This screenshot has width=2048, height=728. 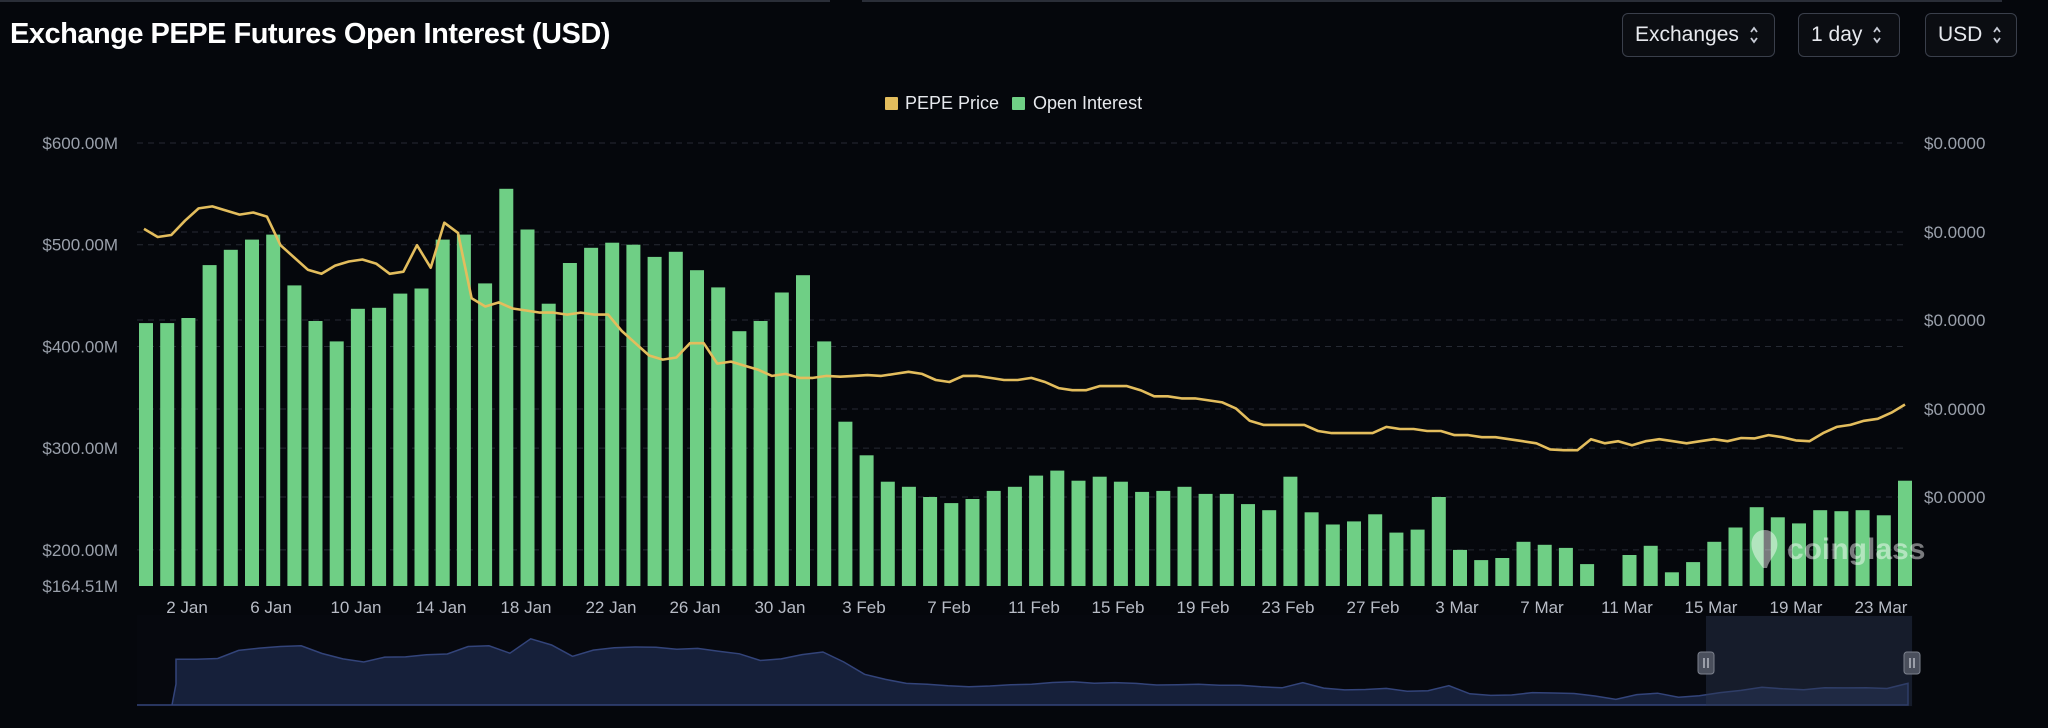 What do you see at coordinates (1288, 607) in the screenshot?
I see `x-axis-tick: 23 Feb` at bounding box center [1288, 607].